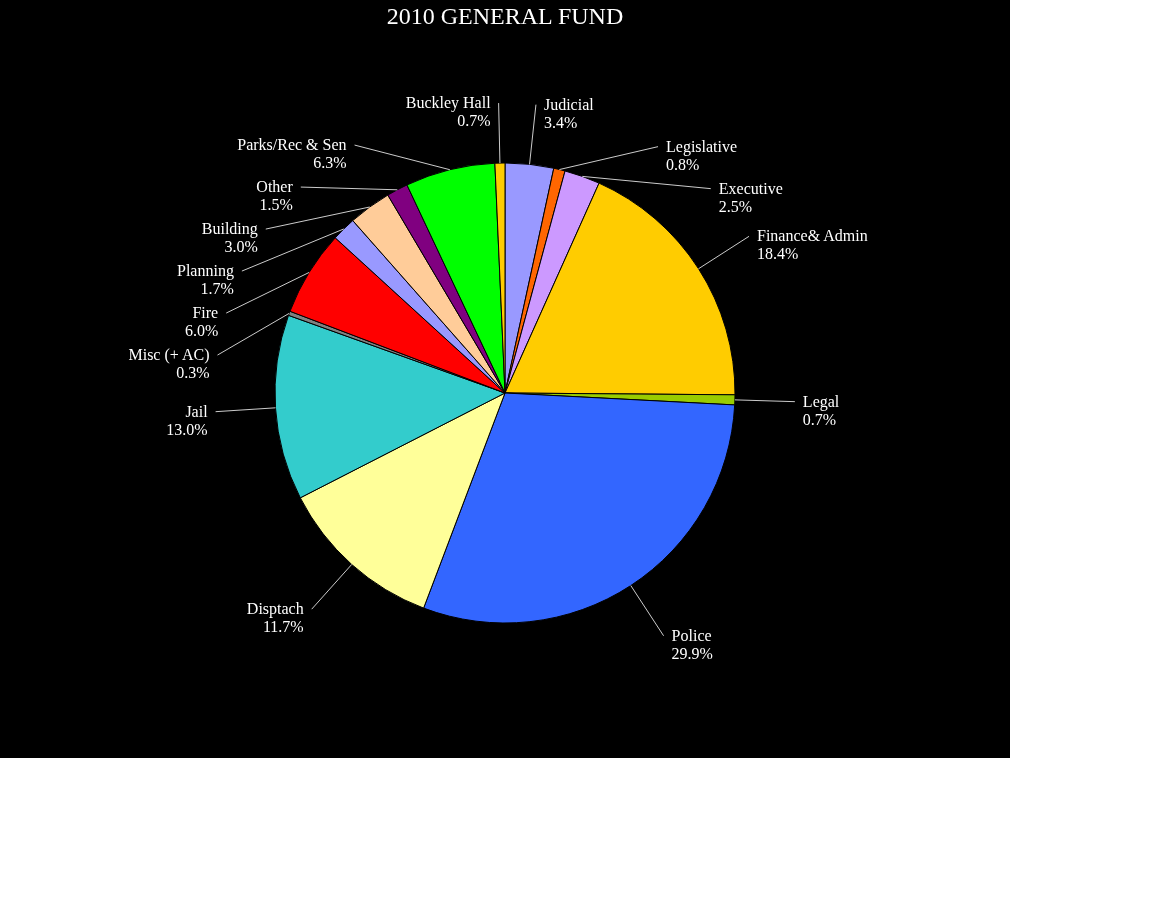  Describe the element at coordinates (735, 206) in the screenshot. I see `data-label: 2.5%` at that location.